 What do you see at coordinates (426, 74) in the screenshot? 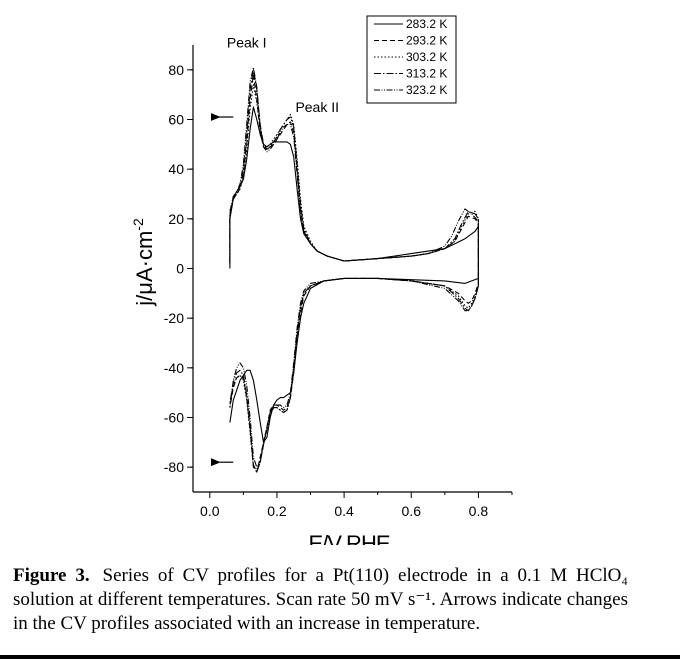
I see `legend-entry: 313.2 K` at bounding box center [426, 74].